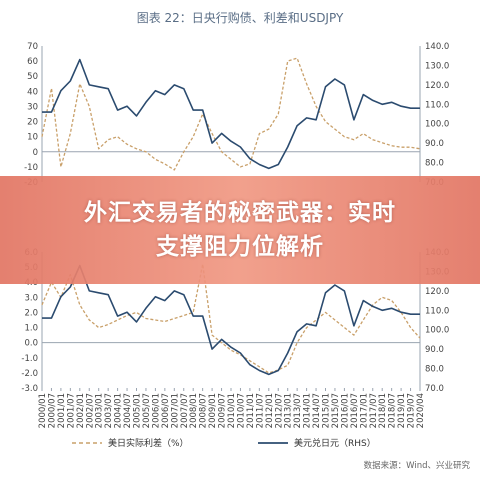  What do you see at coordinates (437, 86) in the screenshot?
I see `top-right-tick-label: 120.0` at bounding box center [437, 86].